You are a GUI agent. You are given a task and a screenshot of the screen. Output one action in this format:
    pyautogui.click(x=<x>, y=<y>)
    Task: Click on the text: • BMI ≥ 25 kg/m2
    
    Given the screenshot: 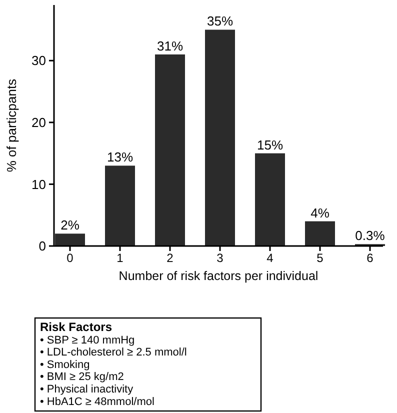 What is the action you would take?
    pyautogui.click(x=82, y=377)
    